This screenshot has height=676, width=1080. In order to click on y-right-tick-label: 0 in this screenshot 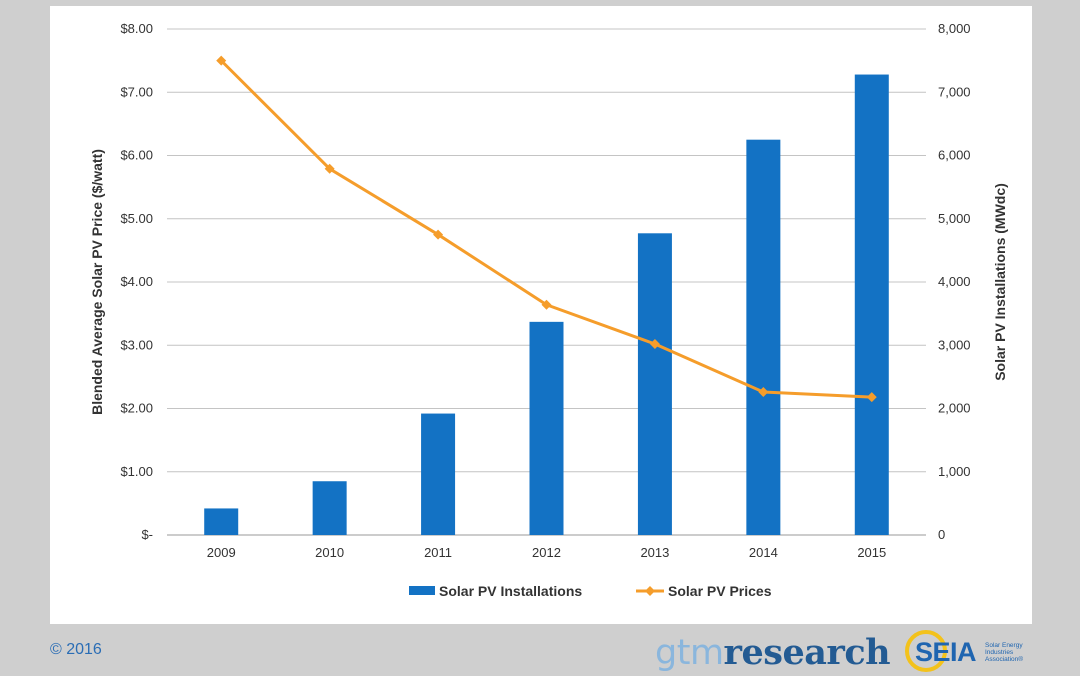, I will do `click(941, 534)`.